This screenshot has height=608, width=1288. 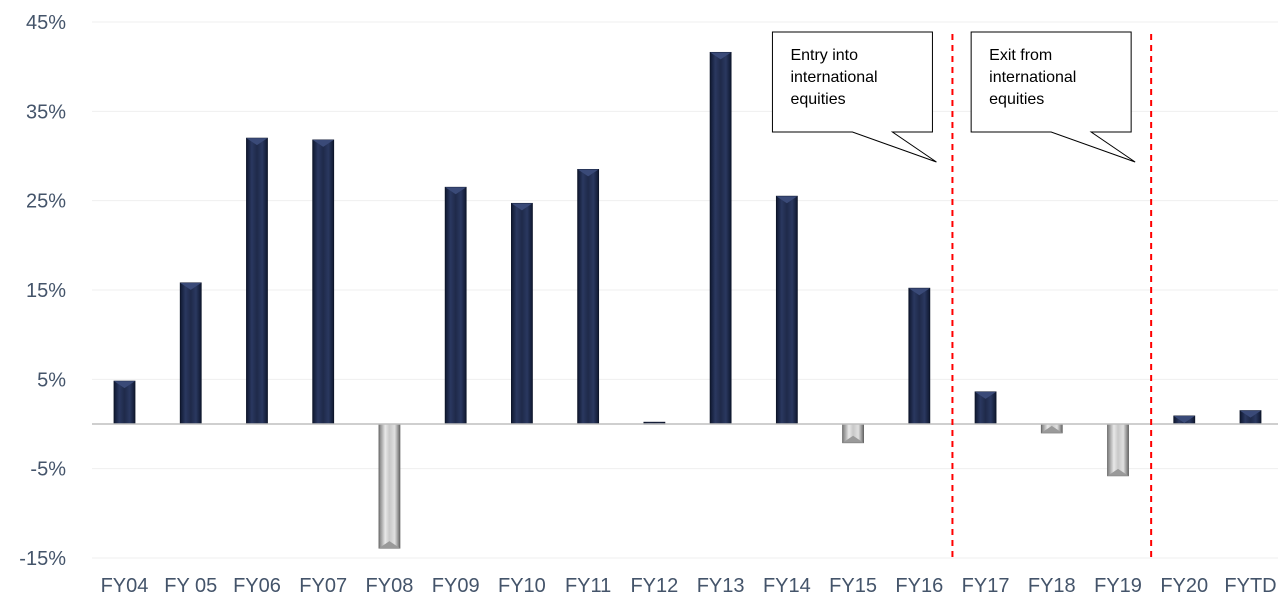 I want to click on y-tick-label: 15%, so click(x=46, y=291).